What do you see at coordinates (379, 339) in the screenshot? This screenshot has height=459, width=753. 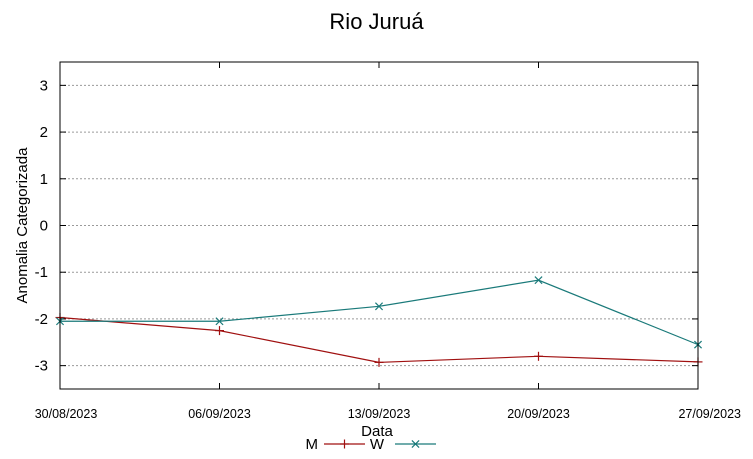 I see `series-m-line` at bounding box center [379, 339].